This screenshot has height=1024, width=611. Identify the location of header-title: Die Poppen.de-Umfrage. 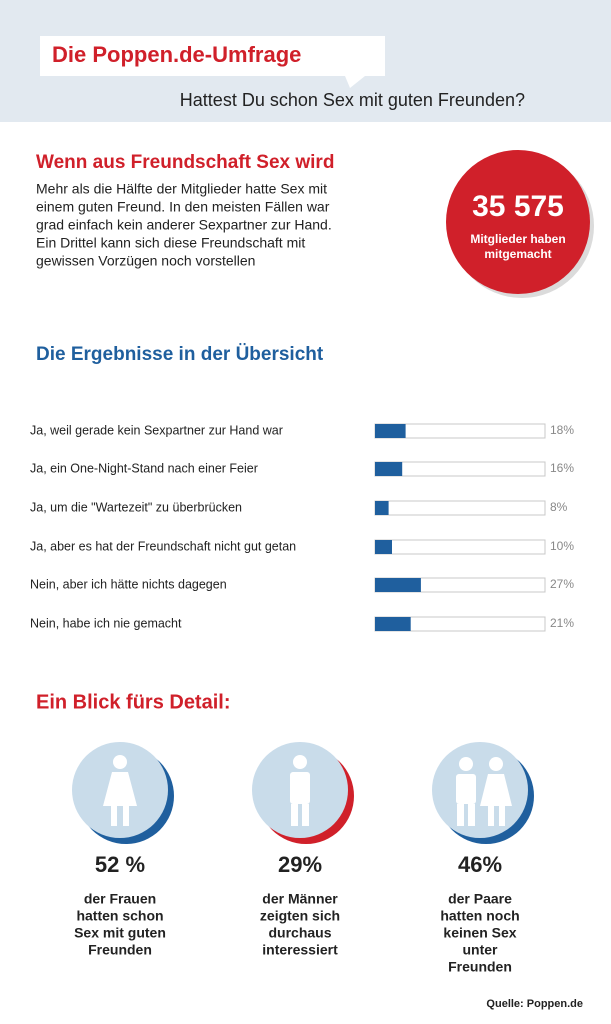
(176, 54).